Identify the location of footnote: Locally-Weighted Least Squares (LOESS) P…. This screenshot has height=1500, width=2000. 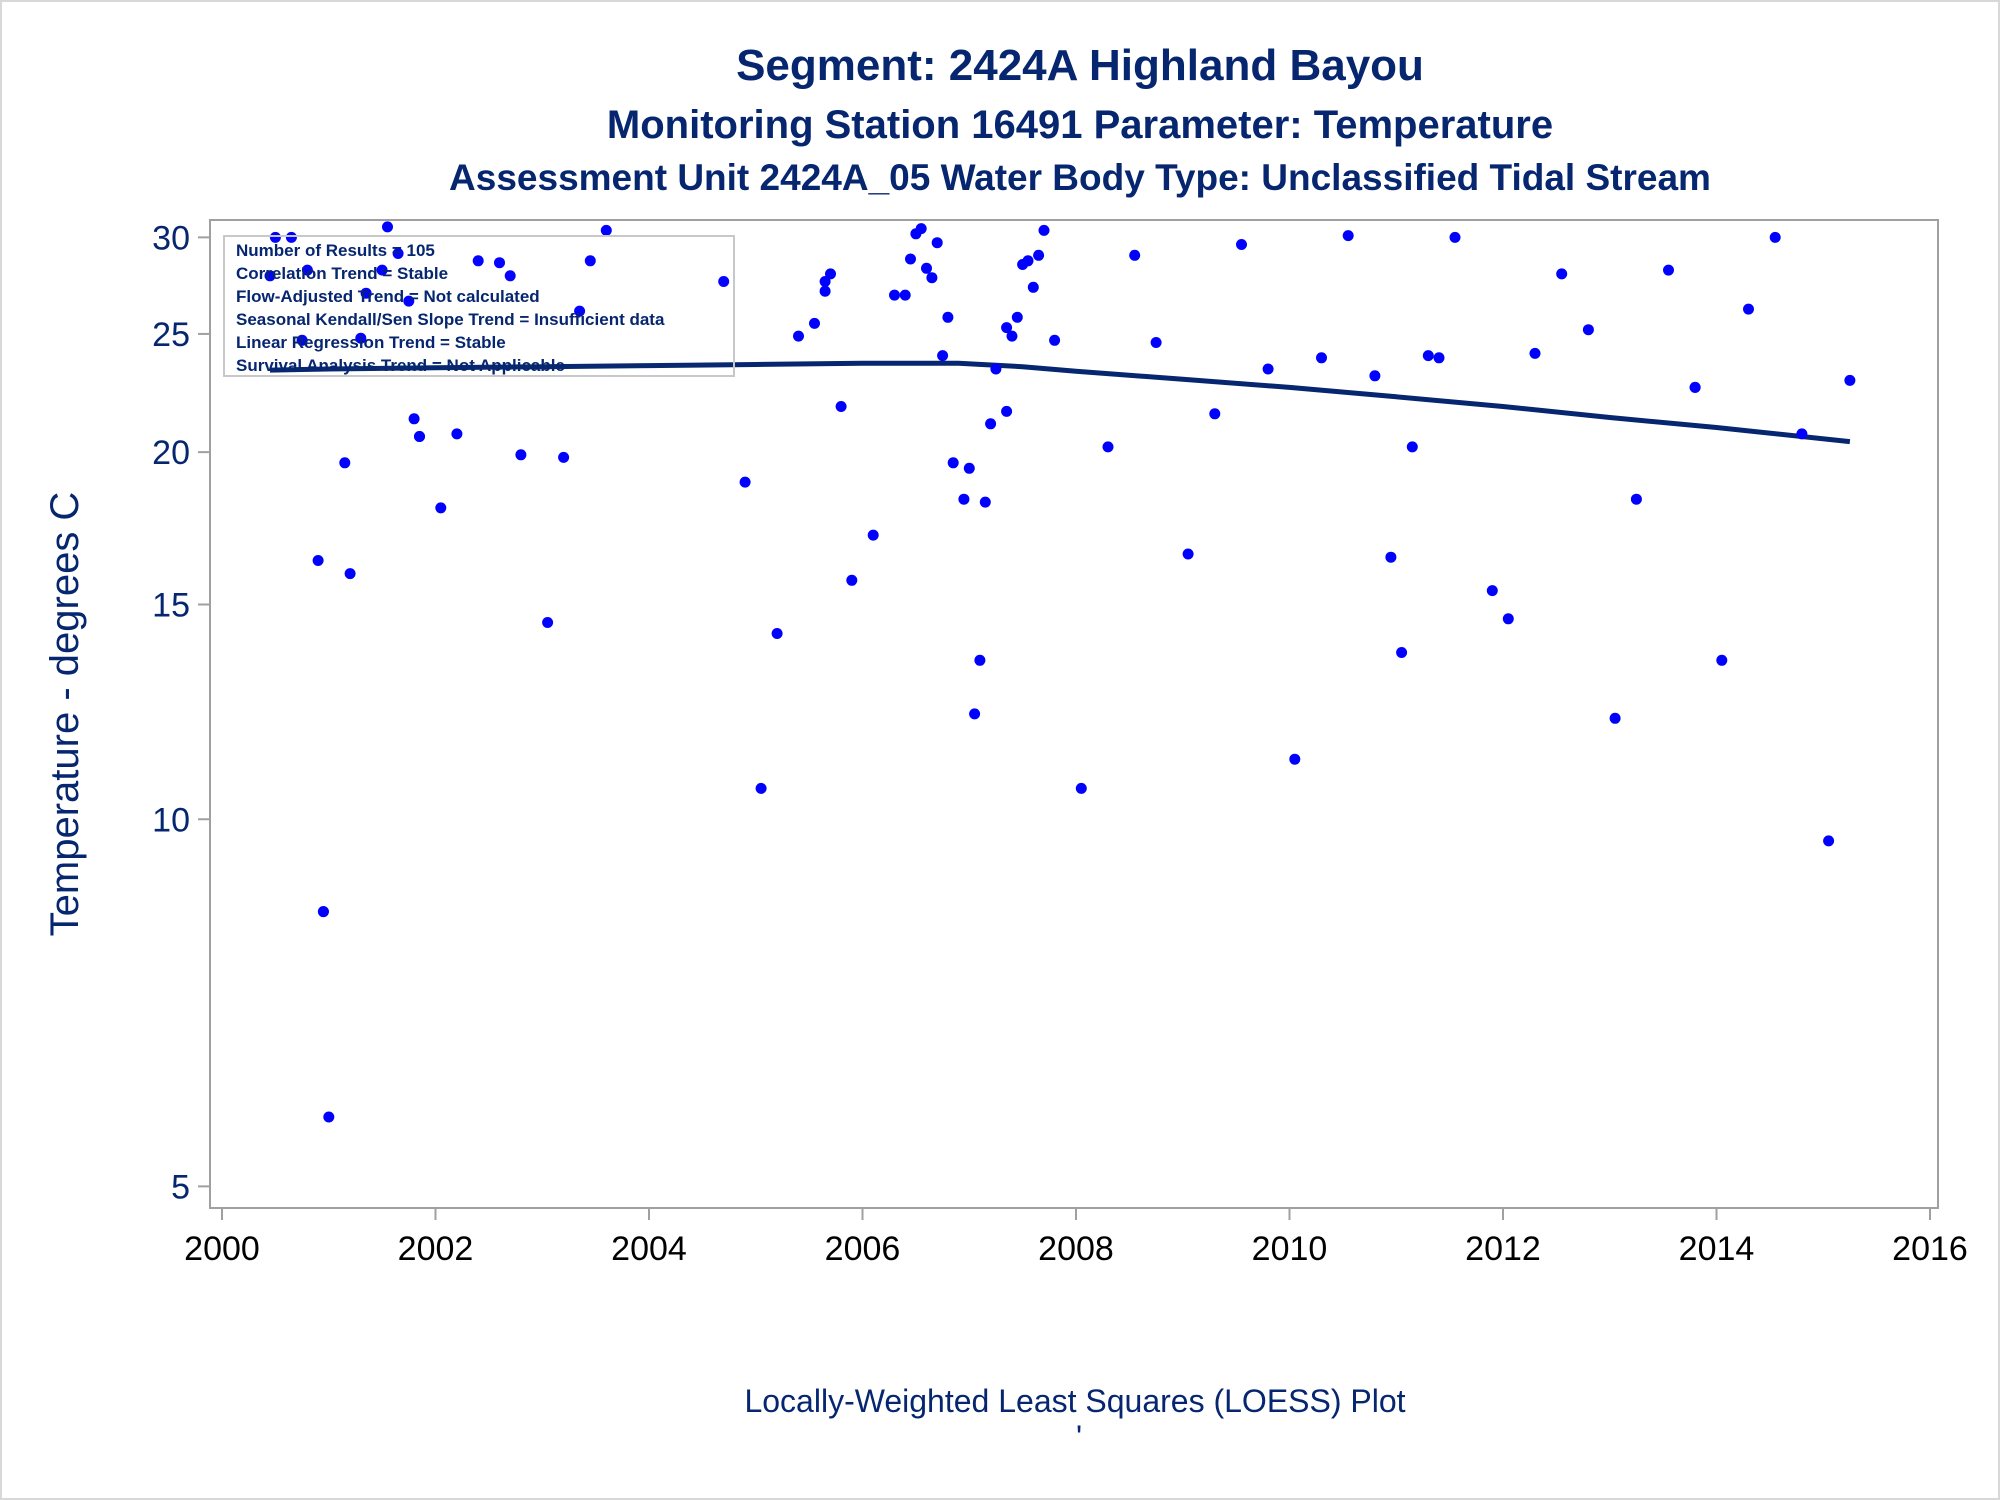
(1074, 1401).